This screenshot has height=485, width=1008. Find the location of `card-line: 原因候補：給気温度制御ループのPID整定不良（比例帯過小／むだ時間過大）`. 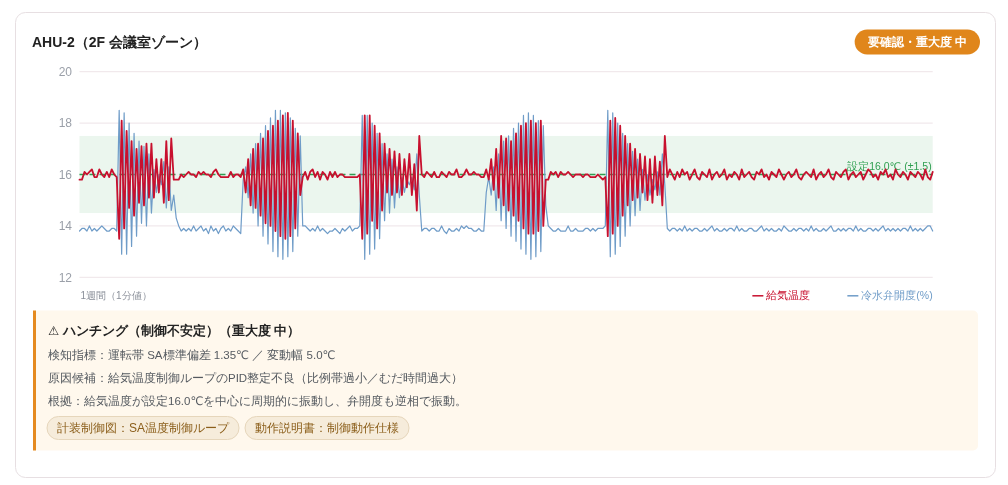

card-line: 原因候補：給気温度制御ループのPID整定不良（比例帯過小／むだ時間過大） is located at coordinates (256, 378).